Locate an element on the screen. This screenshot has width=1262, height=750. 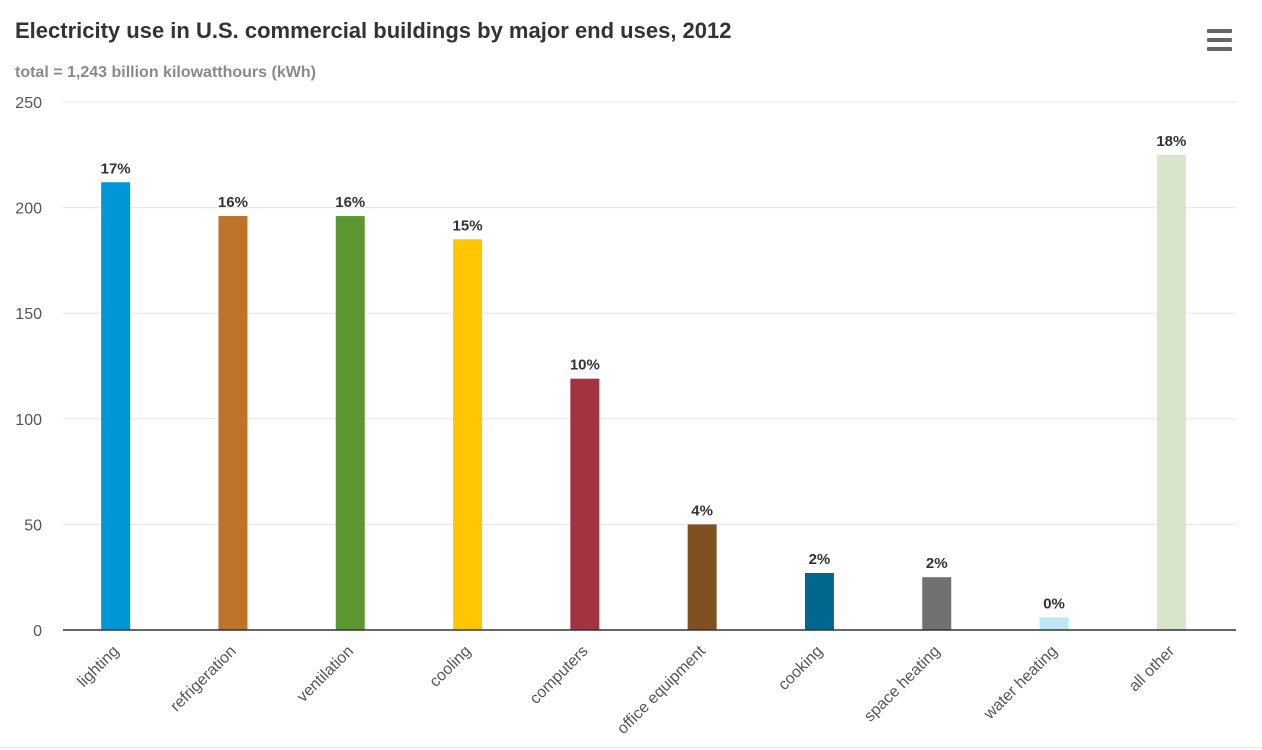
data-label: 4% is located at coordinates (702, 510).